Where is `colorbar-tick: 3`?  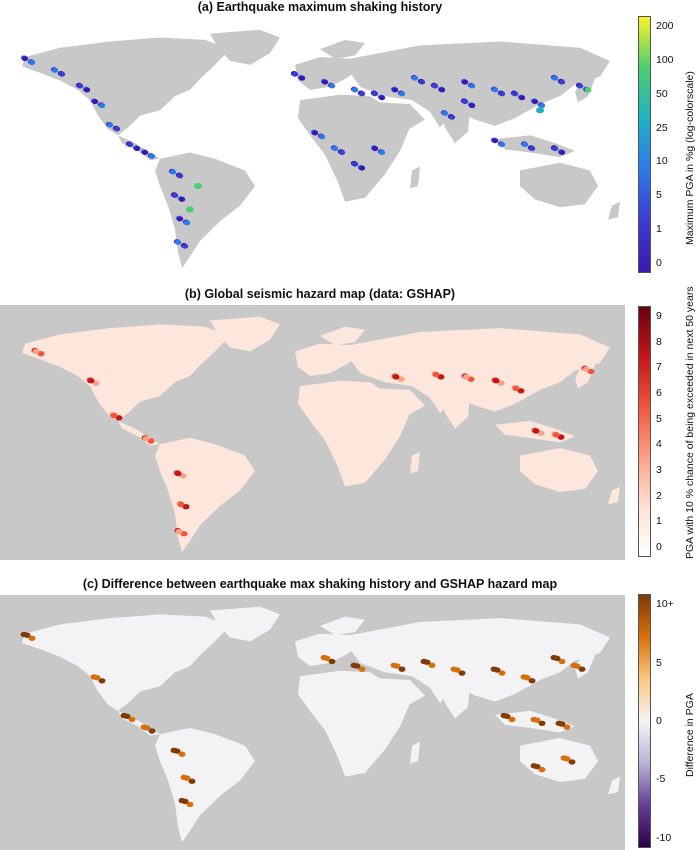
colorbar-tick: 3 is located at coordinates (659, 469).